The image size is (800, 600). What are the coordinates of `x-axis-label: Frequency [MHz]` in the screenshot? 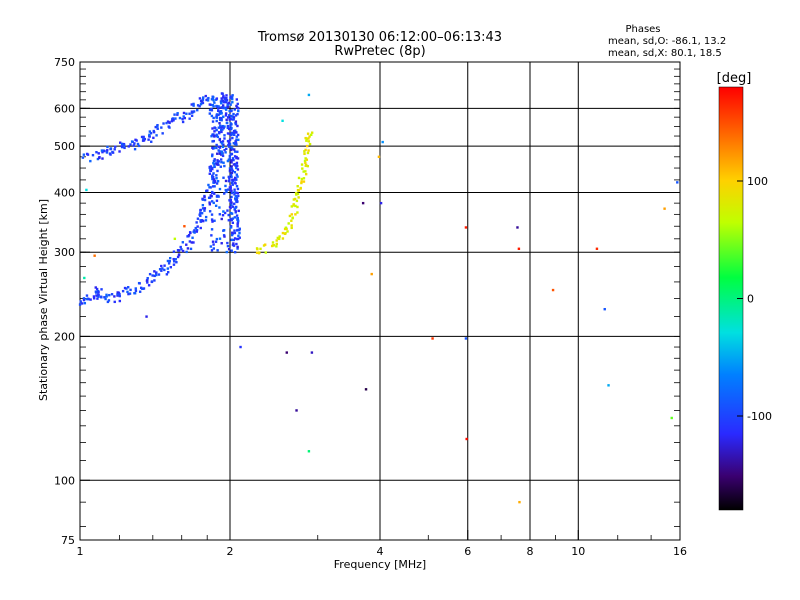 It's located at (380, 564).